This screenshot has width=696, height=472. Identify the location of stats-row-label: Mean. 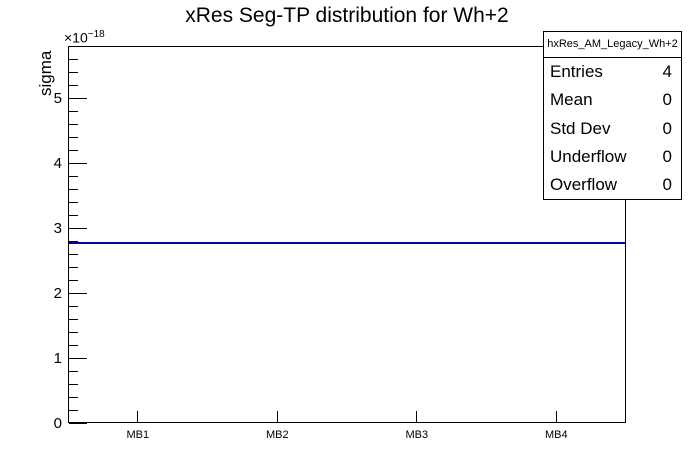
(571, 100).